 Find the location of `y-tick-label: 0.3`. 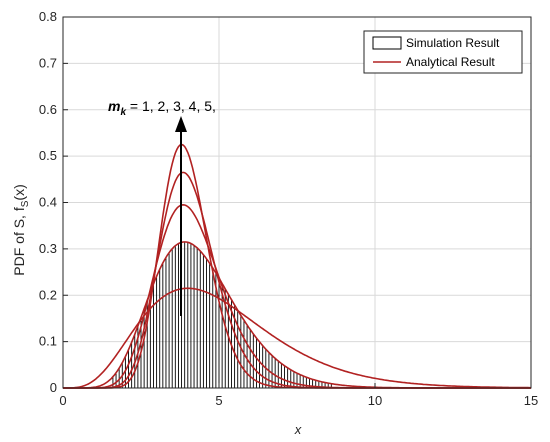

y-tick-label: 0.3 is located at coordinates (48, 248).